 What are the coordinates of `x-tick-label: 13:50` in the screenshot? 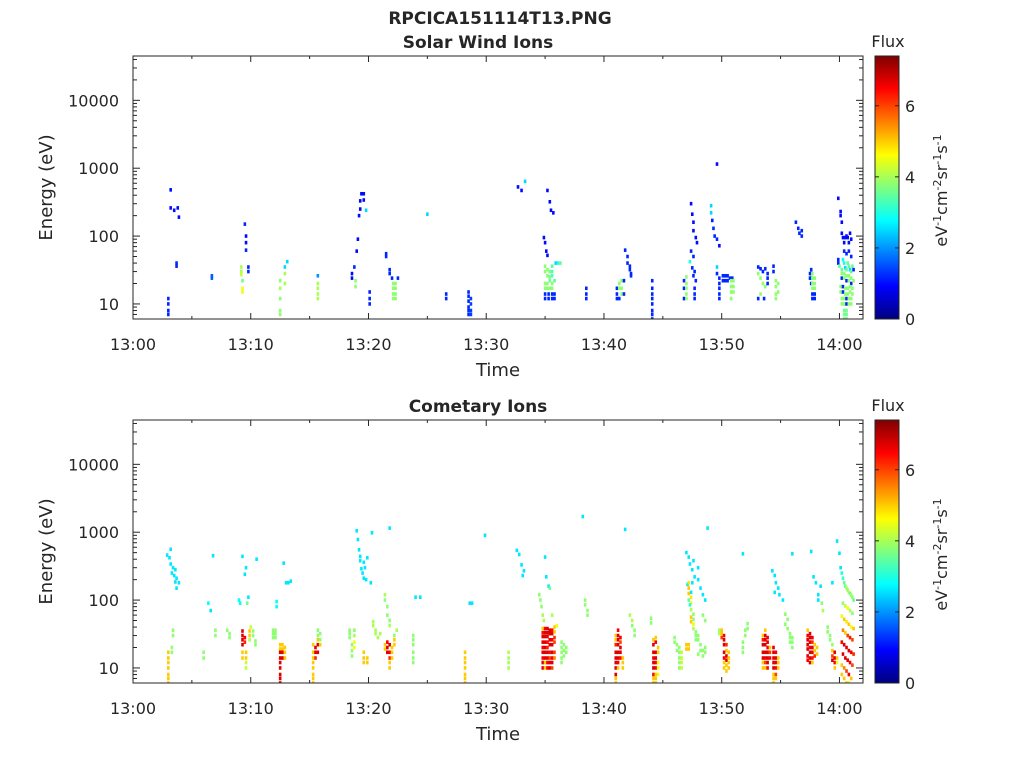 It's located at (722, 708).